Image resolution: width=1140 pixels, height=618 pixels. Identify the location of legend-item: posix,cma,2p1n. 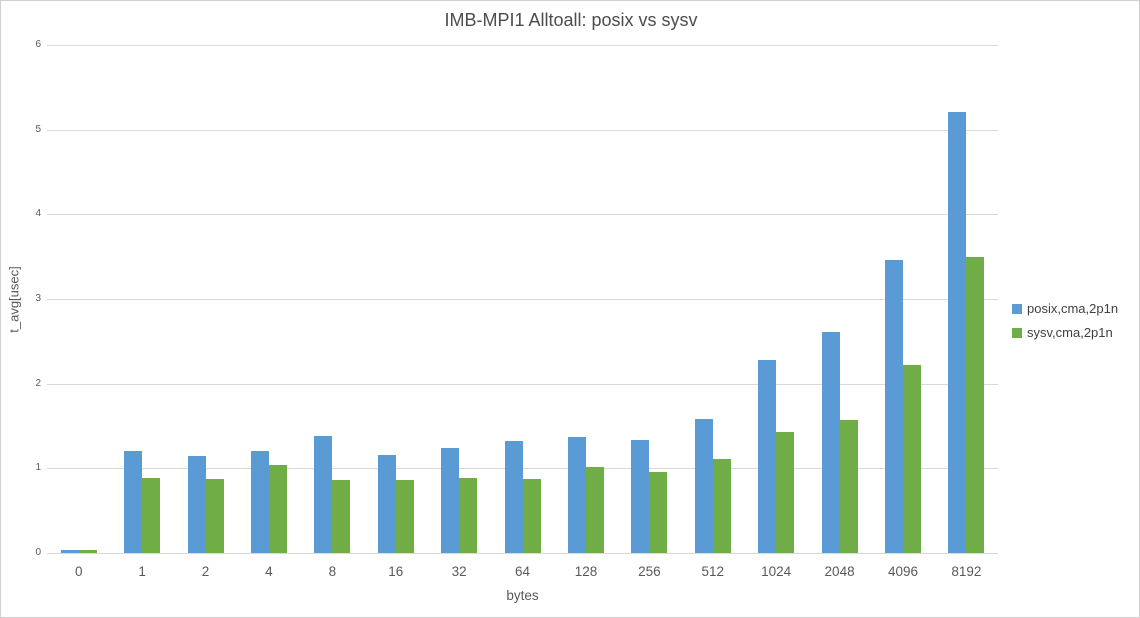
(1065, 308).